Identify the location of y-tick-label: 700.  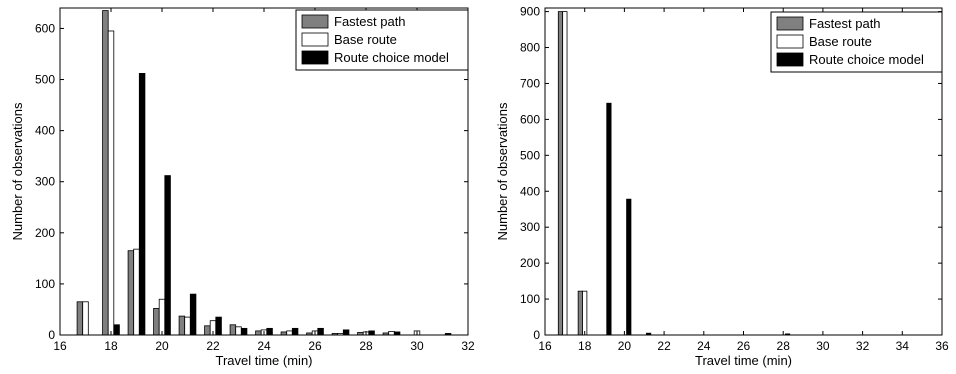
(530, 83).